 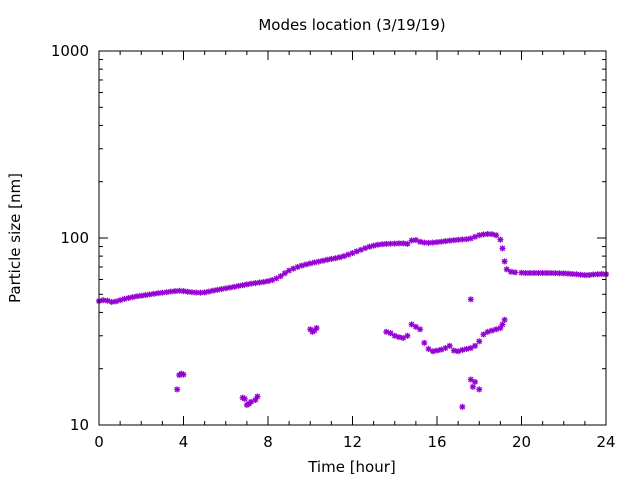 What do you see at coordinates (15, 238) in the screenshot?
I see `y-axis-label: Particle size [nm]` at bounding box center [15, 238].